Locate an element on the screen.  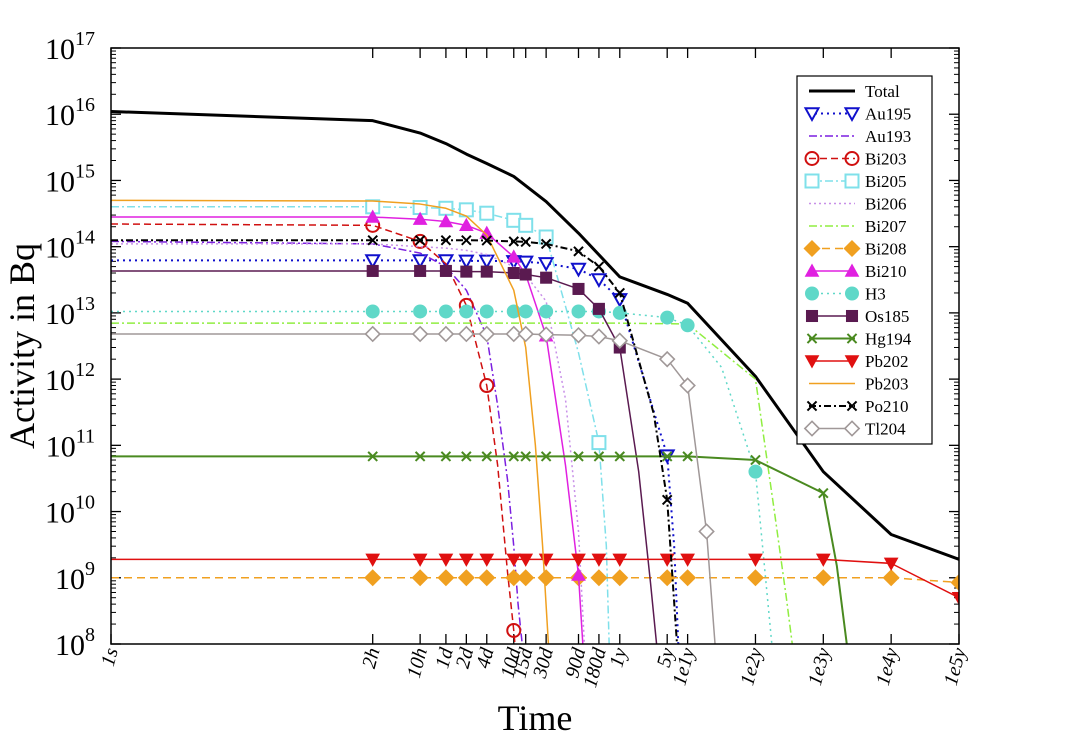
legend-label-pb202: Pb202 is located at coordinates (886, 361).